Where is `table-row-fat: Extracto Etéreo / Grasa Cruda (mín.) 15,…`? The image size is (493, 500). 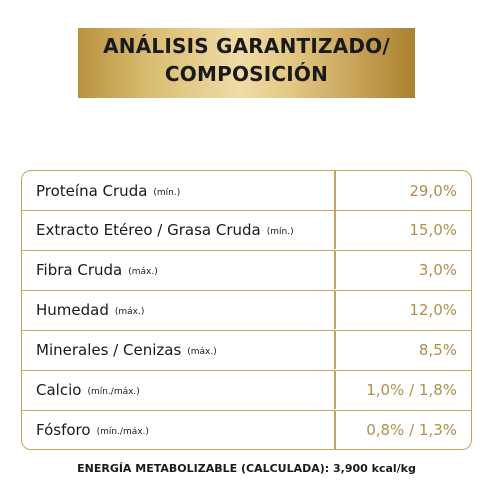
table-row-fat: Extracto Etéreo / Grasa Cruda (mín.) 15,… is located at coordinates (246, 229).